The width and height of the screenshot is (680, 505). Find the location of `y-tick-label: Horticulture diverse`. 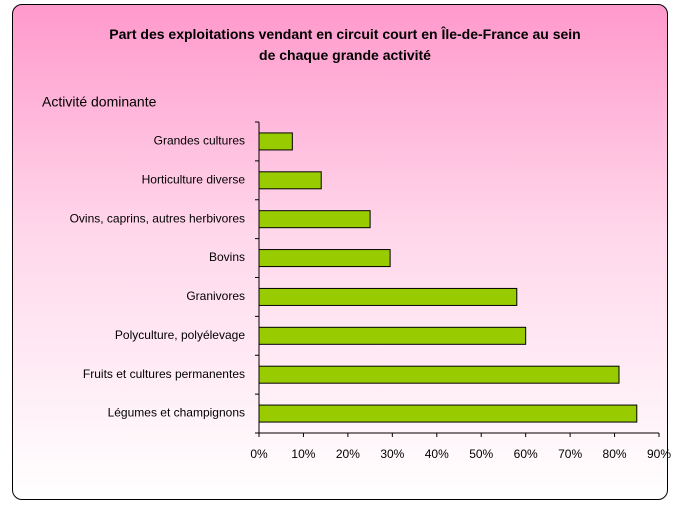

y-tick-label: Horticulture diverse is located at coordinates (194, 179).